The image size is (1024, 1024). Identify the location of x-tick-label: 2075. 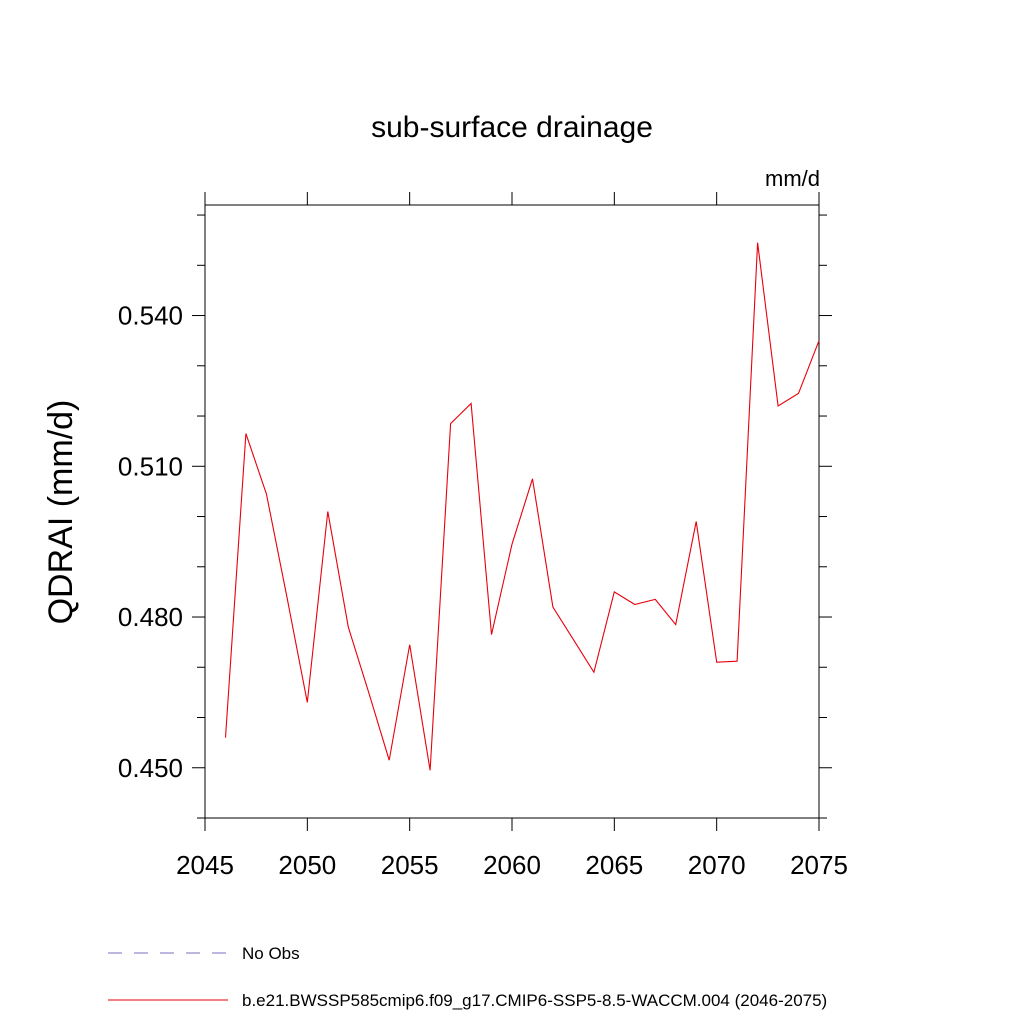
(819, 865).